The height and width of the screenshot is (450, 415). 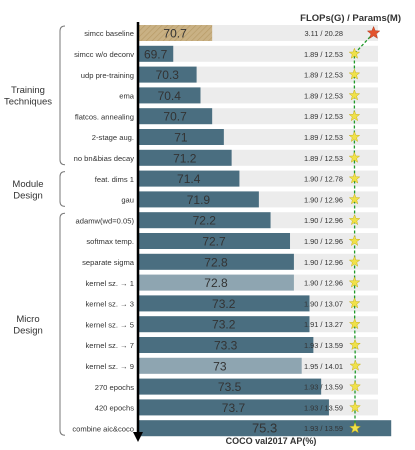 I want to click on bar-value-label: 71.2, so click(x=185, y=158).